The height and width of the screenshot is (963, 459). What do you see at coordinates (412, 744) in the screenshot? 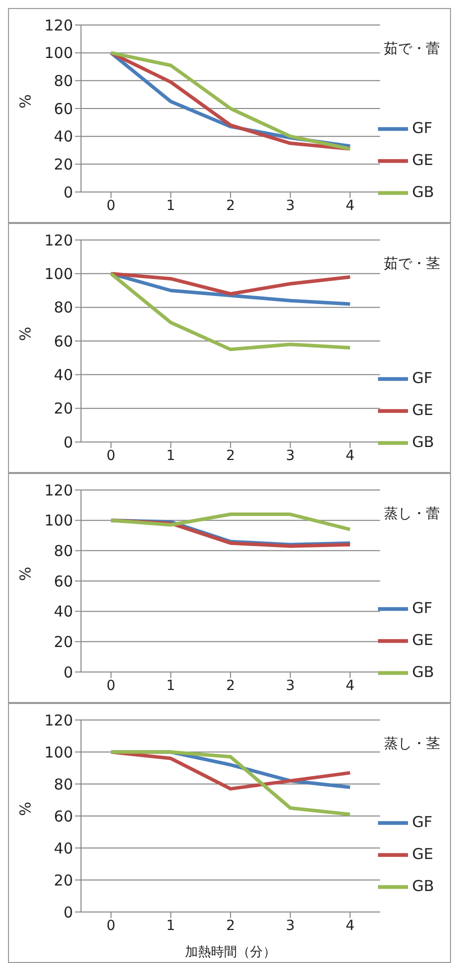
I see `text: 蒸し・茎` at bounding box center [412, 744].